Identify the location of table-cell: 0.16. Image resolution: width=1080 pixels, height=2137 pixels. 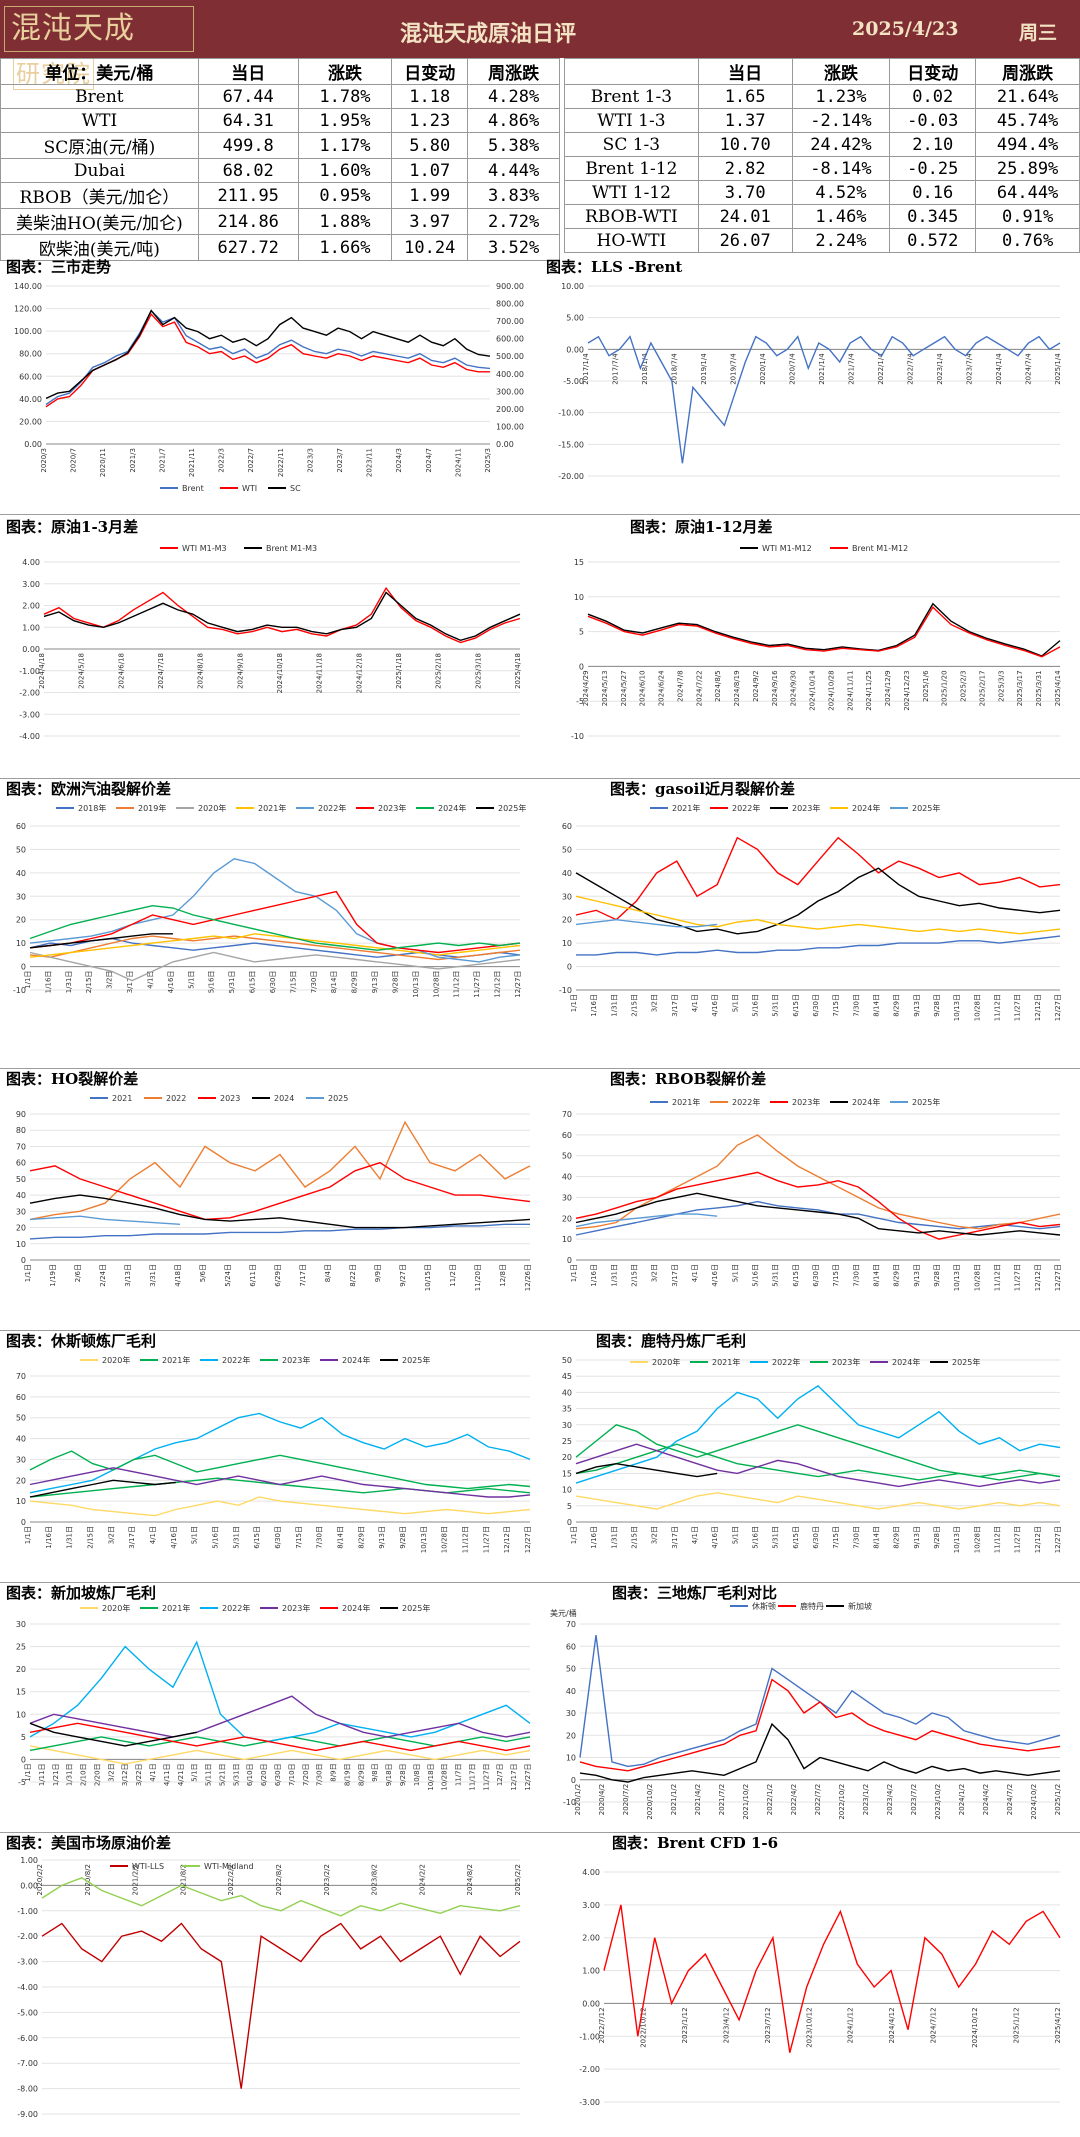
(933, 192).